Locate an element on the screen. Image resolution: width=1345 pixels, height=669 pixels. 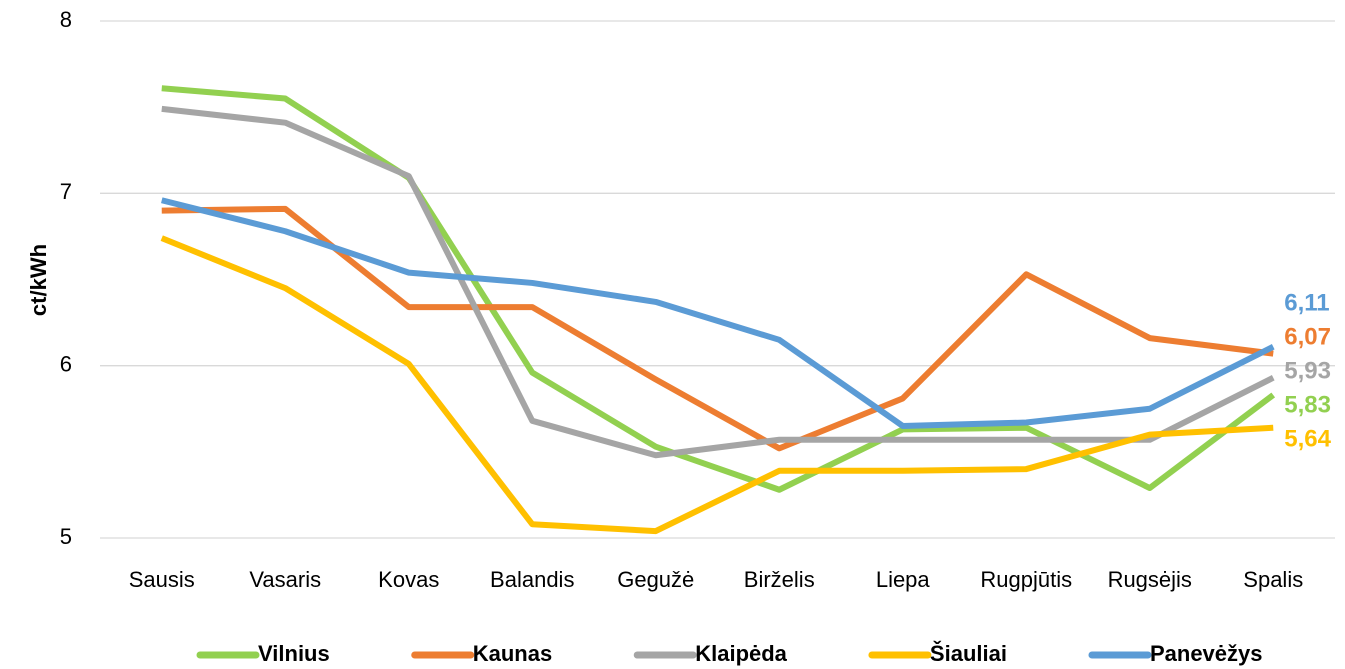
x-tick-label: Liepa is located at coordinates (903, 579).